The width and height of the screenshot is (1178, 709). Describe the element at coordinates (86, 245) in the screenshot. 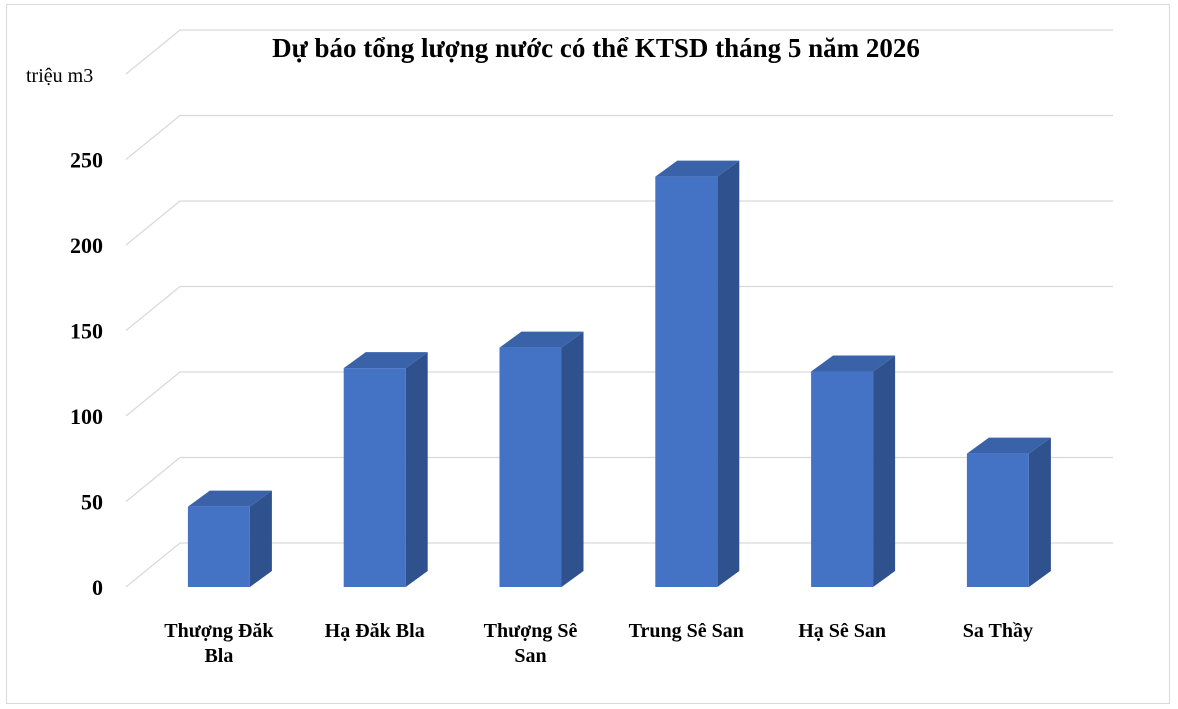

I see `y-tick-label: 200` at that location.